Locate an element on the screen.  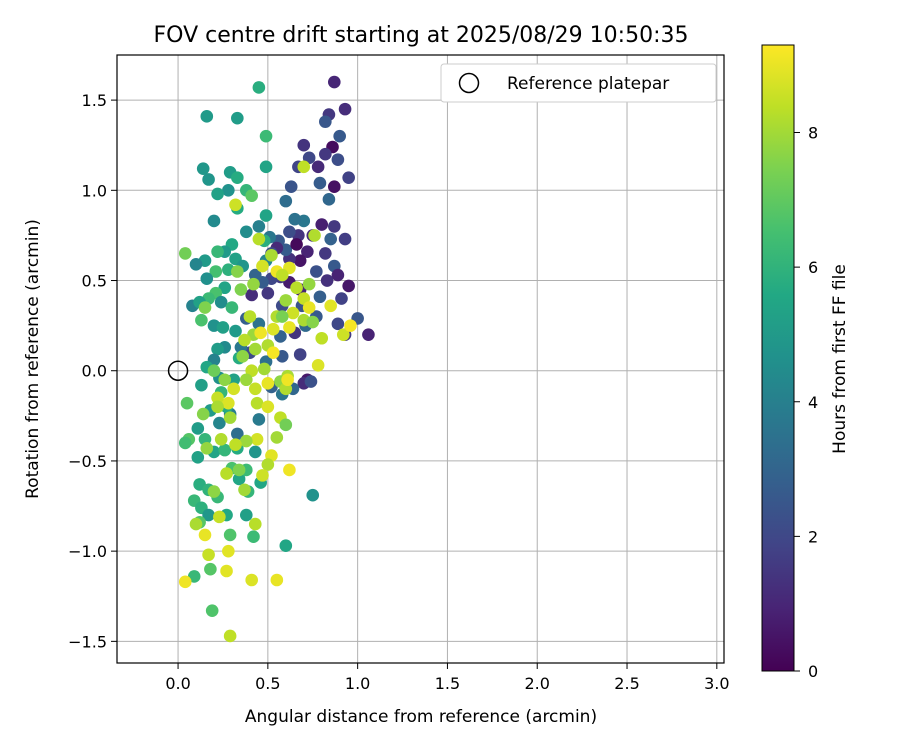
legend-box is located at coordinates (578, 83).